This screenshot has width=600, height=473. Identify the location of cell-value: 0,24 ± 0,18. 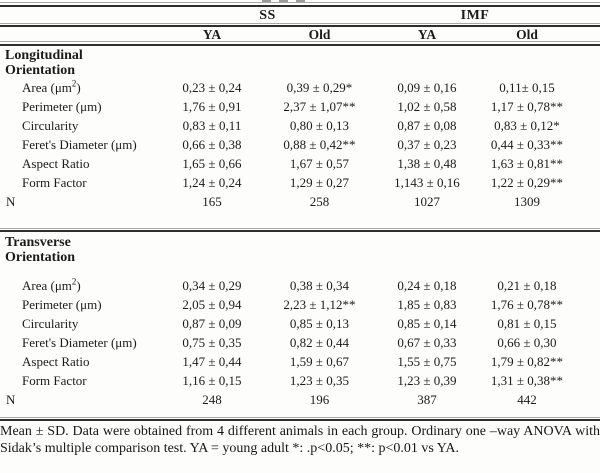
(427, 285).